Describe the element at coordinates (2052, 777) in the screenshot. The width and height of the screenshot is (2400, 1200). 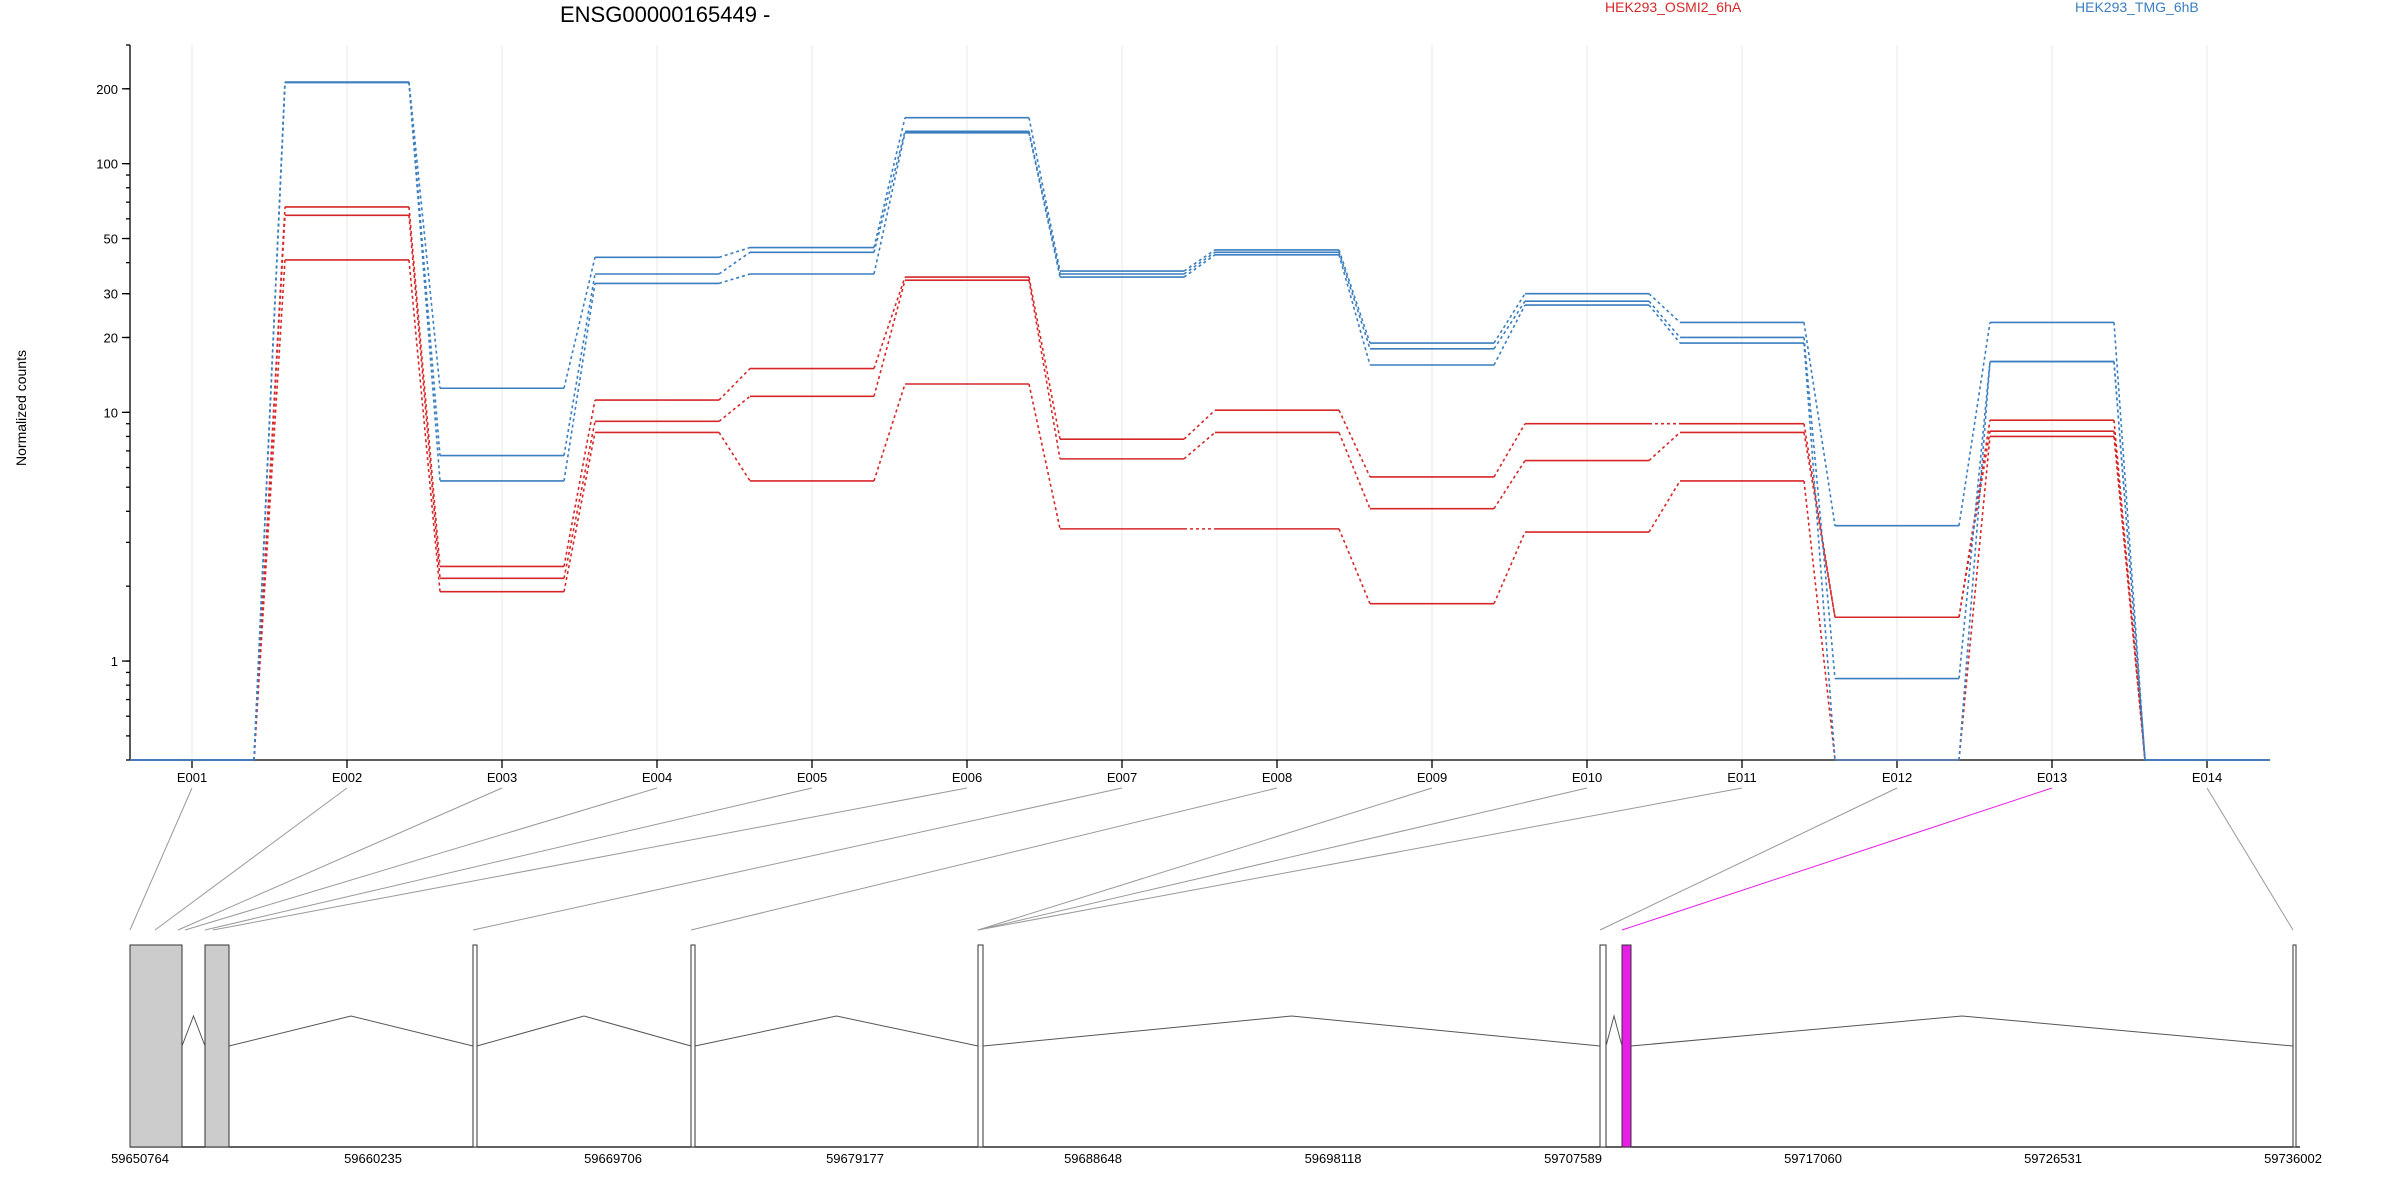
I see `x-tick-label: E013` at that location.